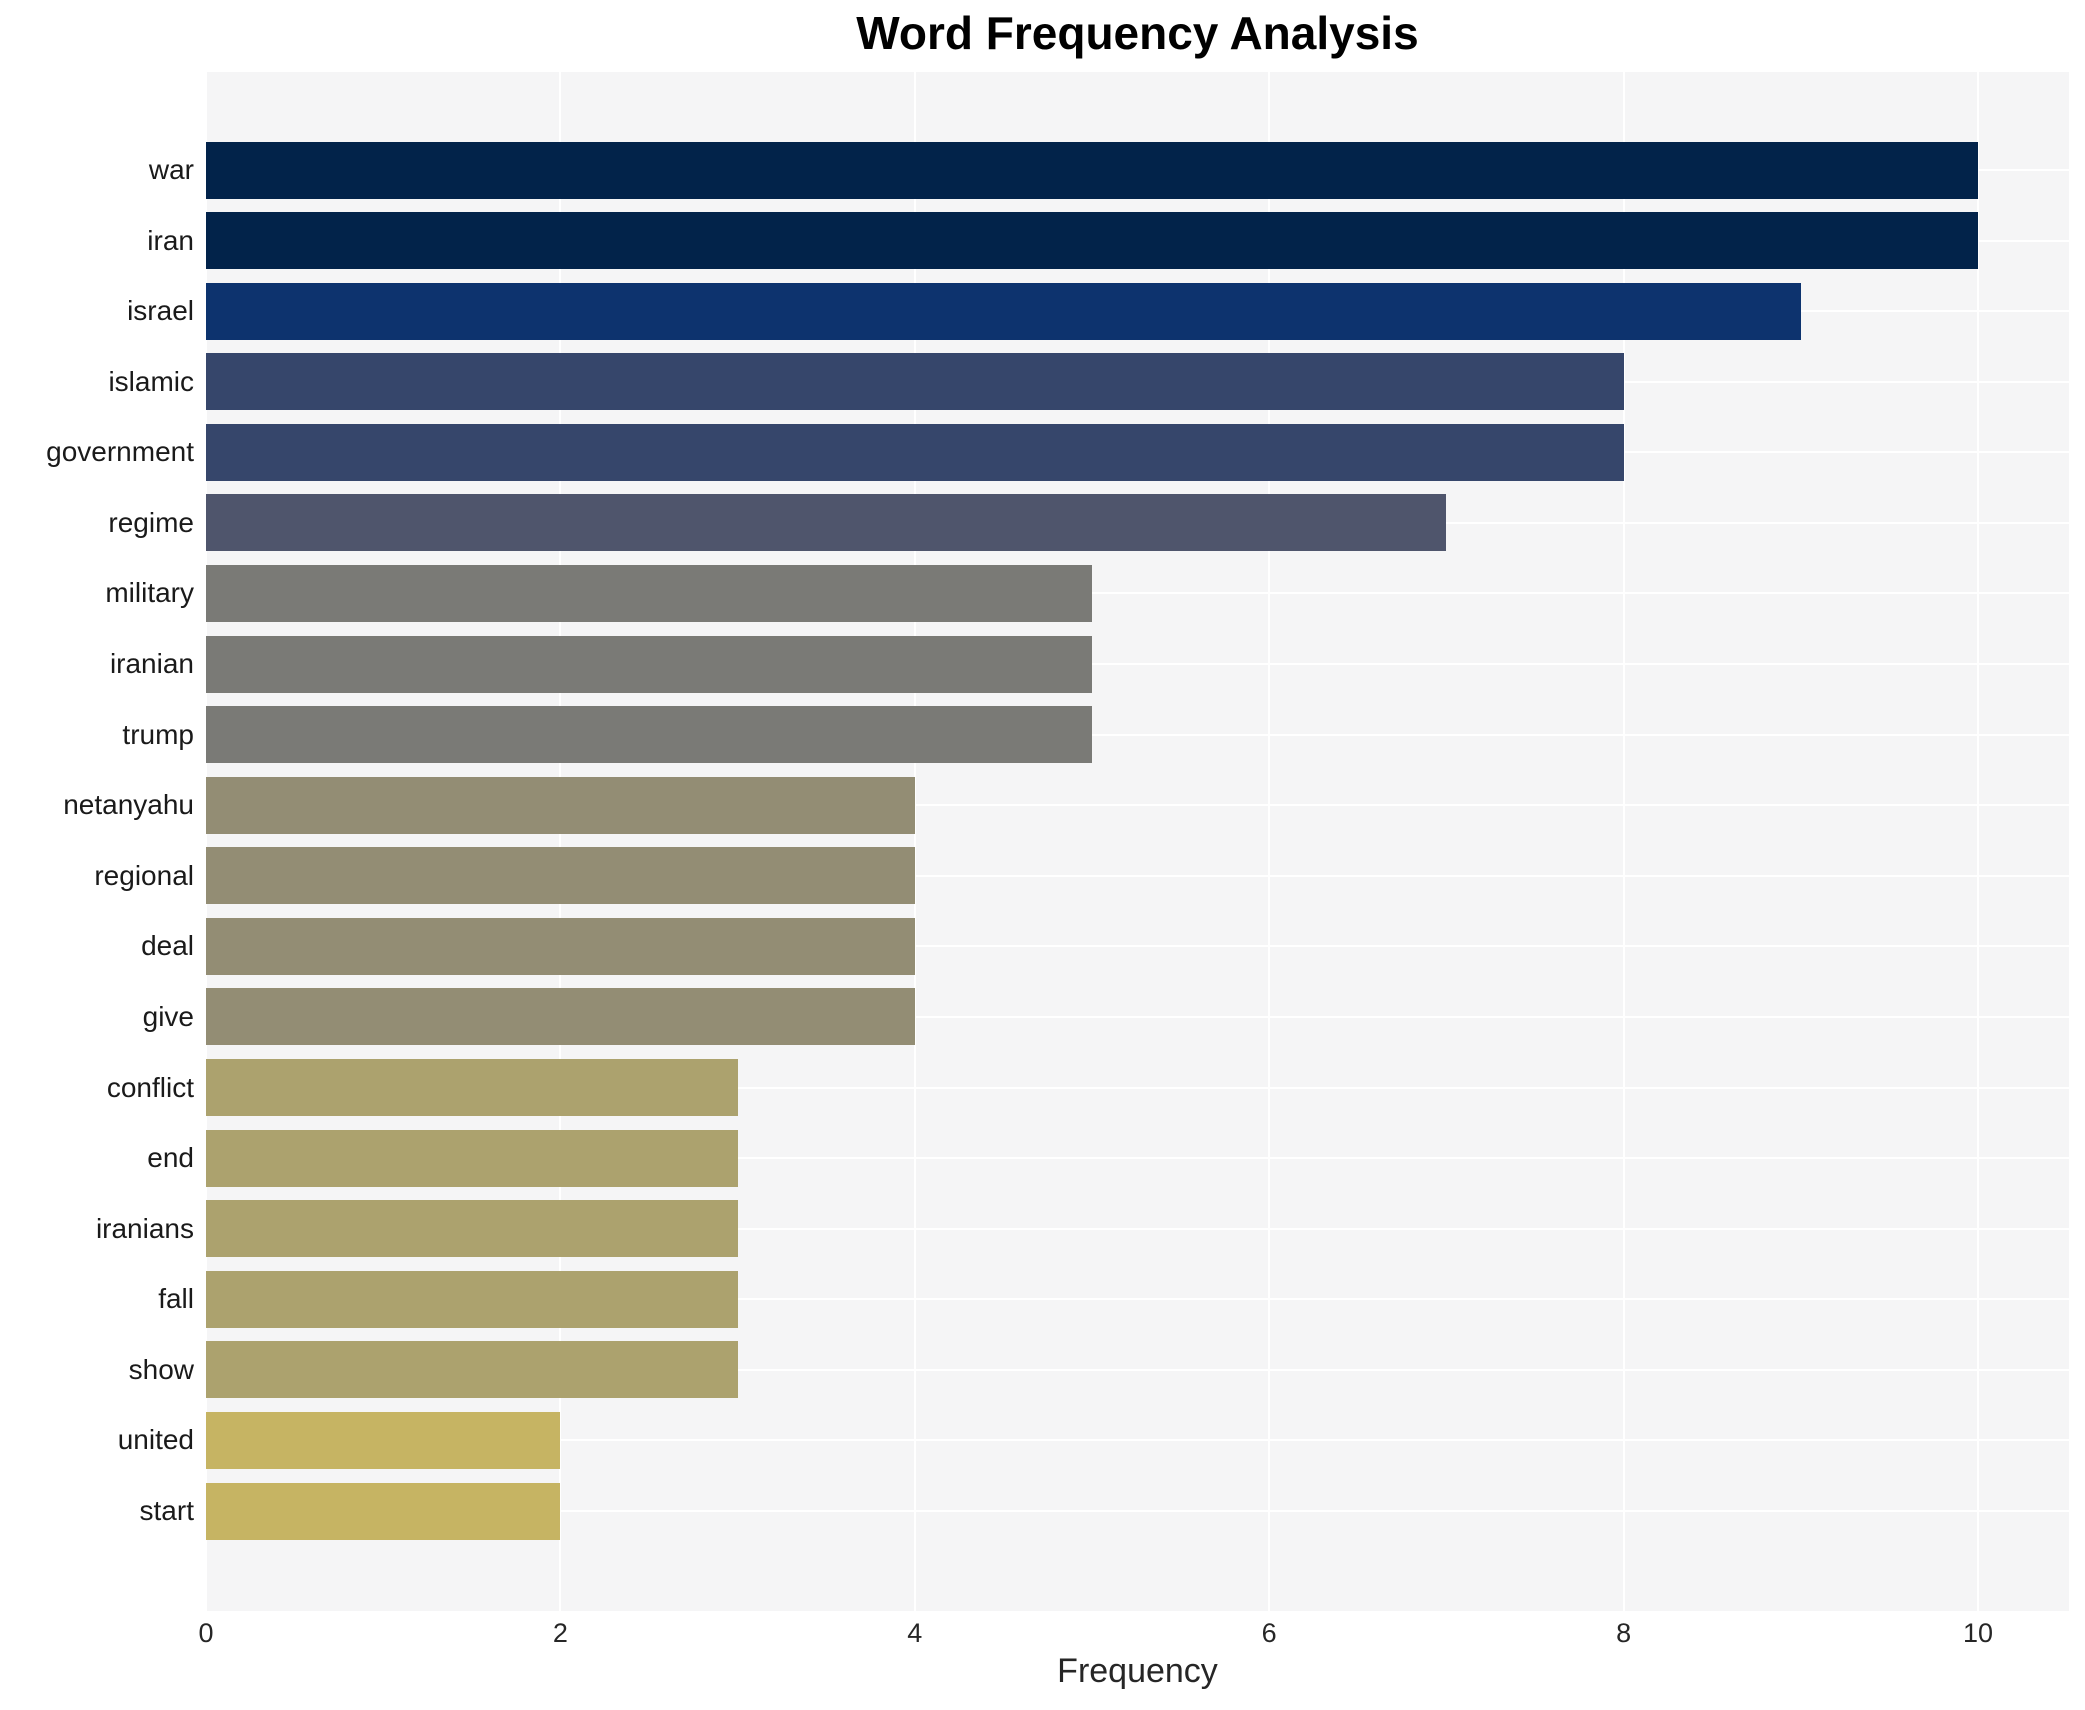  What do you see at coordinates (1137, 1087) in the screenshot?
I see `h-gridline-conflict` at bounding box center [1137, 1087].